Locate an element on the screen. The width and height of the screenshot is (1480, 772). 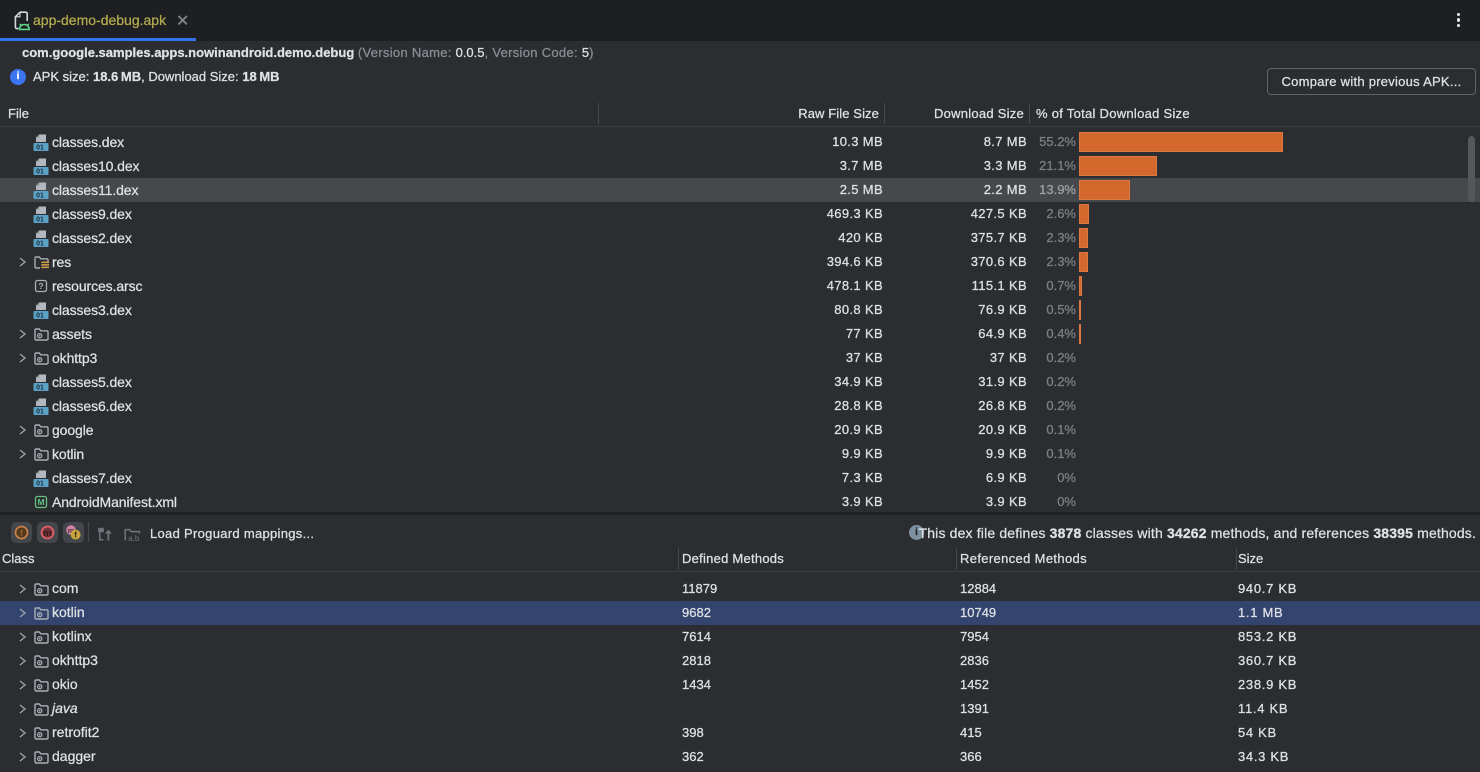
svg-text: a.b is located at coordinates (134, 538).